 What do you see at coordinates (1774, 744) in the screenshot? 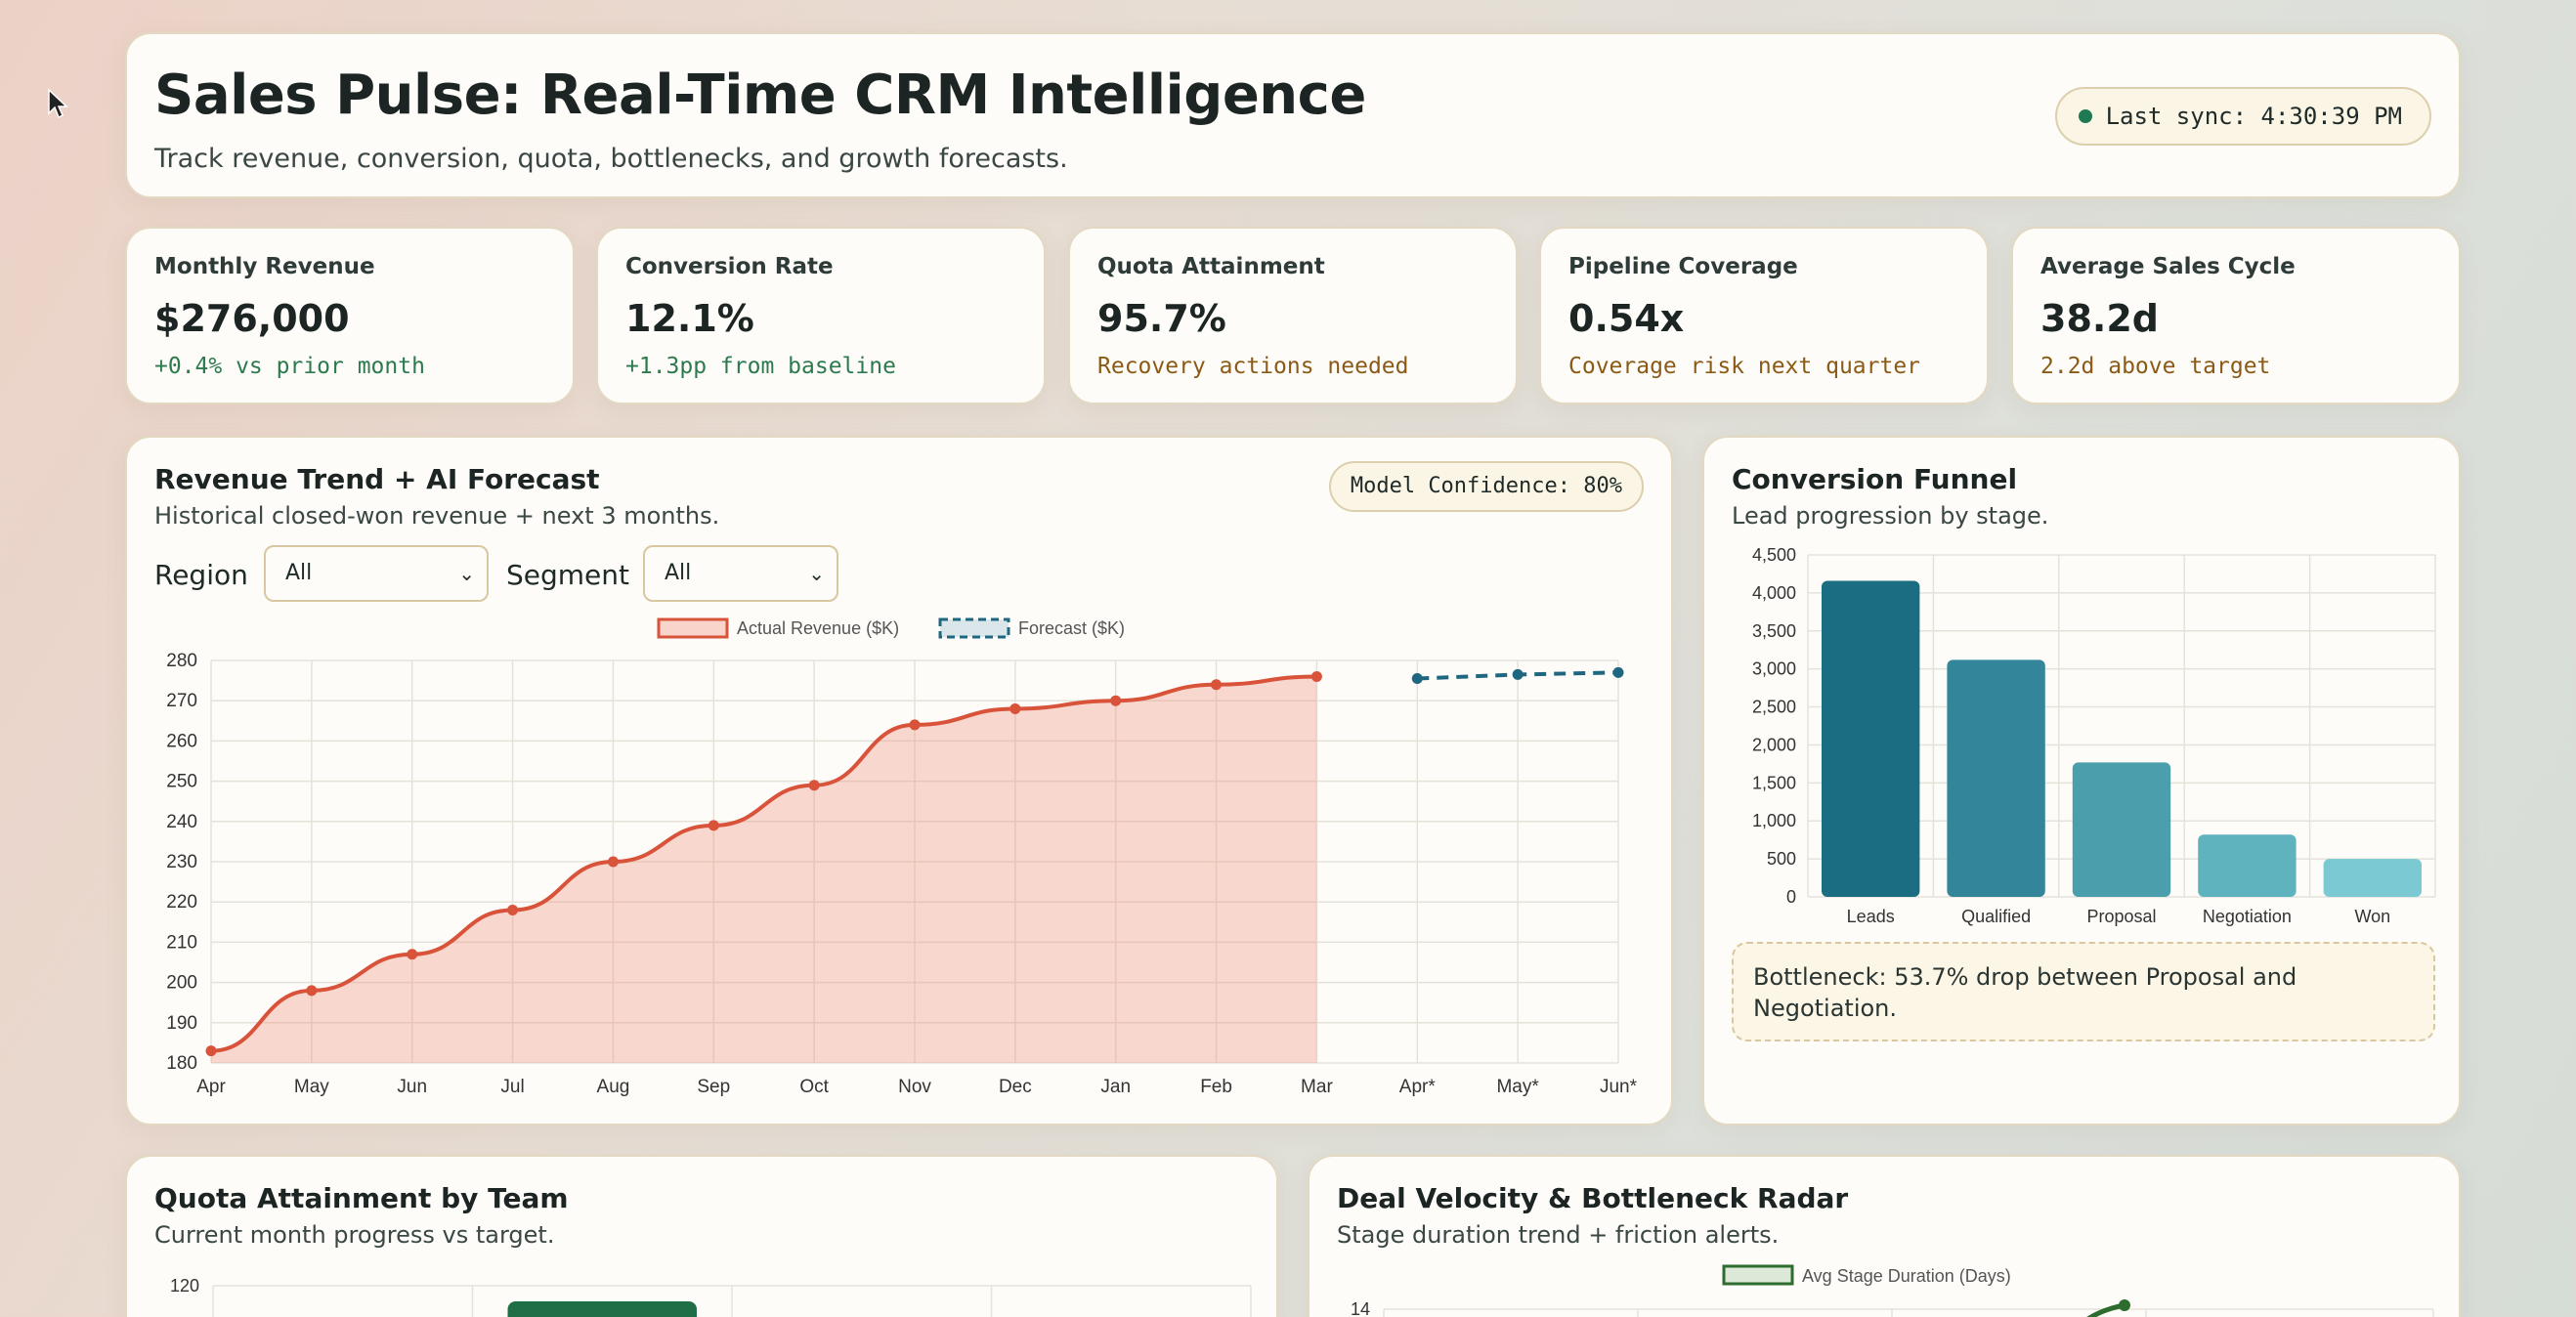
I see `y-tick-label: 2,000` at bounding box center [1774, 744].